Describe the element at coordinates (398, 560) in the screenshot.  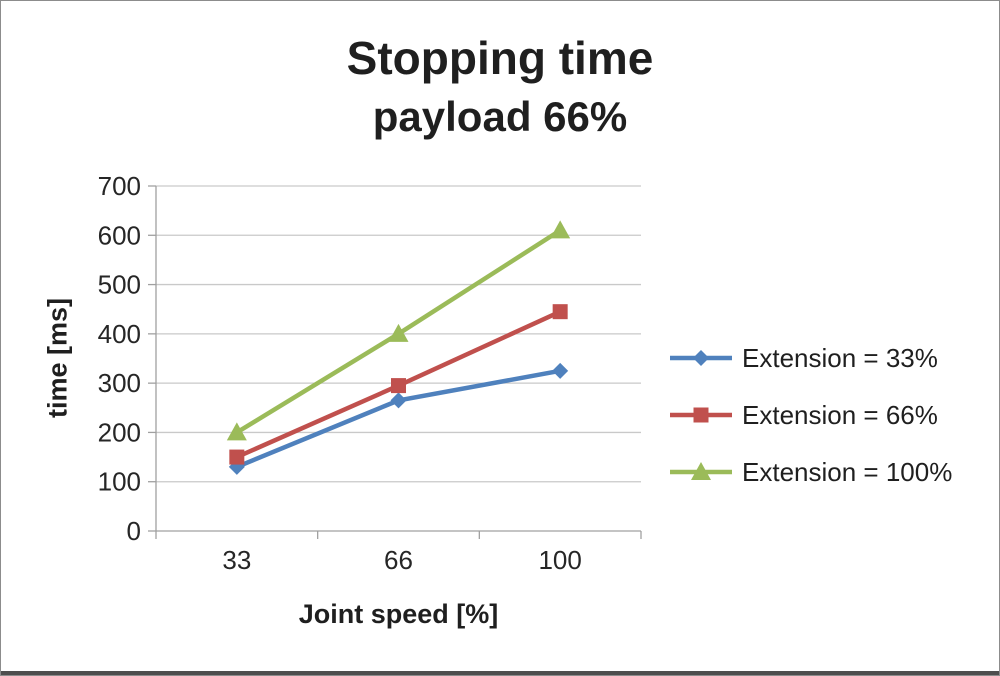
I see `x-tick-label: 66` at that location.